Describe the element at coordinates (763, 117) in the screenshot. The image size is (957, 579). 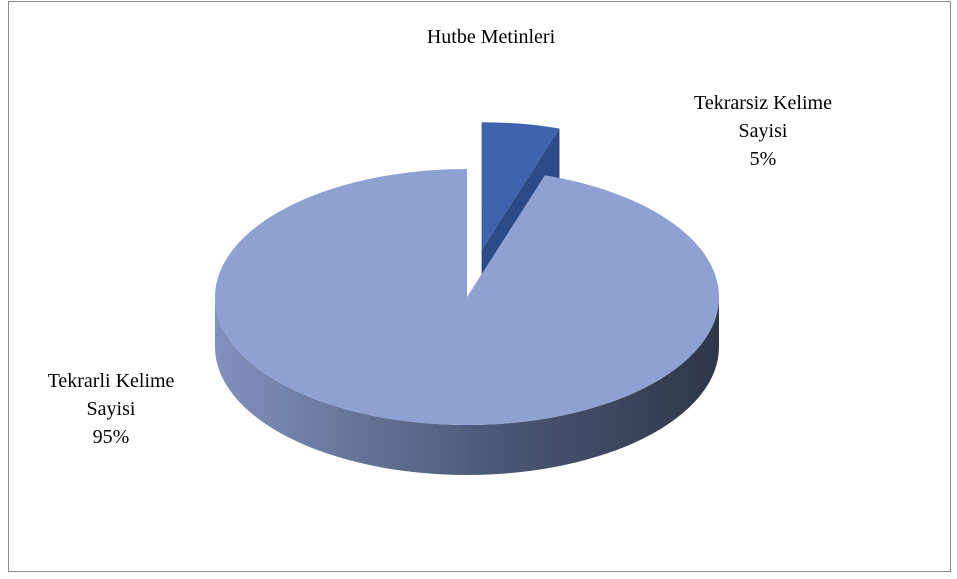
I see `category-label: Tekrarsiz Kelime Sayisi` at that location.